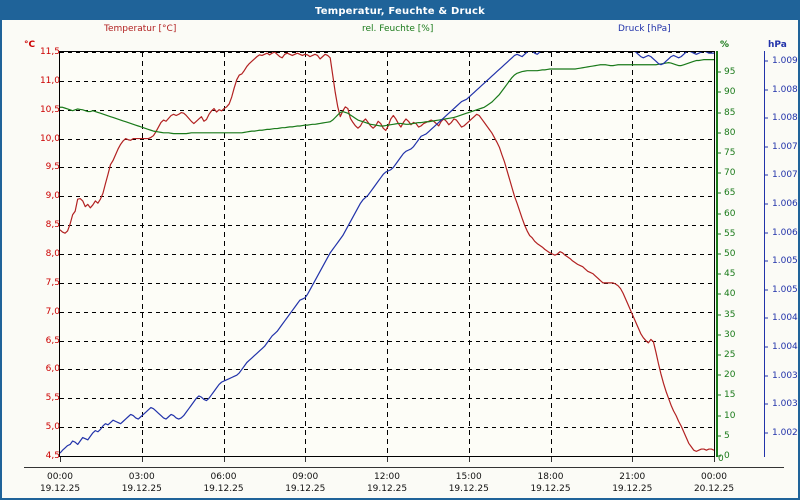  Describe the element at coordinates (730, 375) in the screenshot. I see `humidity-tick-label: 20` at that location.